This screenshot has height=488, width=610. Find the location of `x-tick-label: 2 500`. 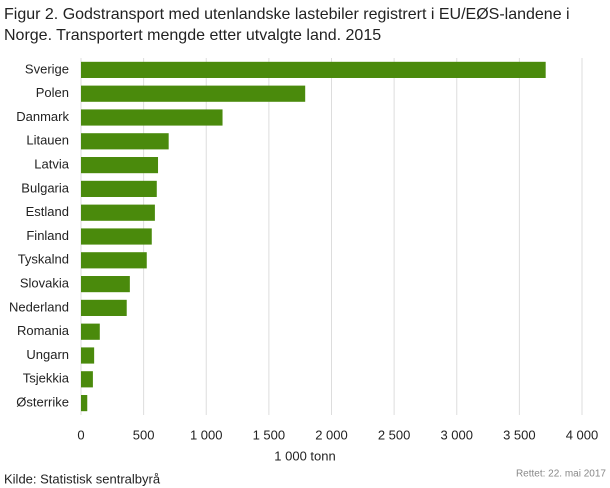

x-tick-label: 2 500 is located at coordinates (394, 434).